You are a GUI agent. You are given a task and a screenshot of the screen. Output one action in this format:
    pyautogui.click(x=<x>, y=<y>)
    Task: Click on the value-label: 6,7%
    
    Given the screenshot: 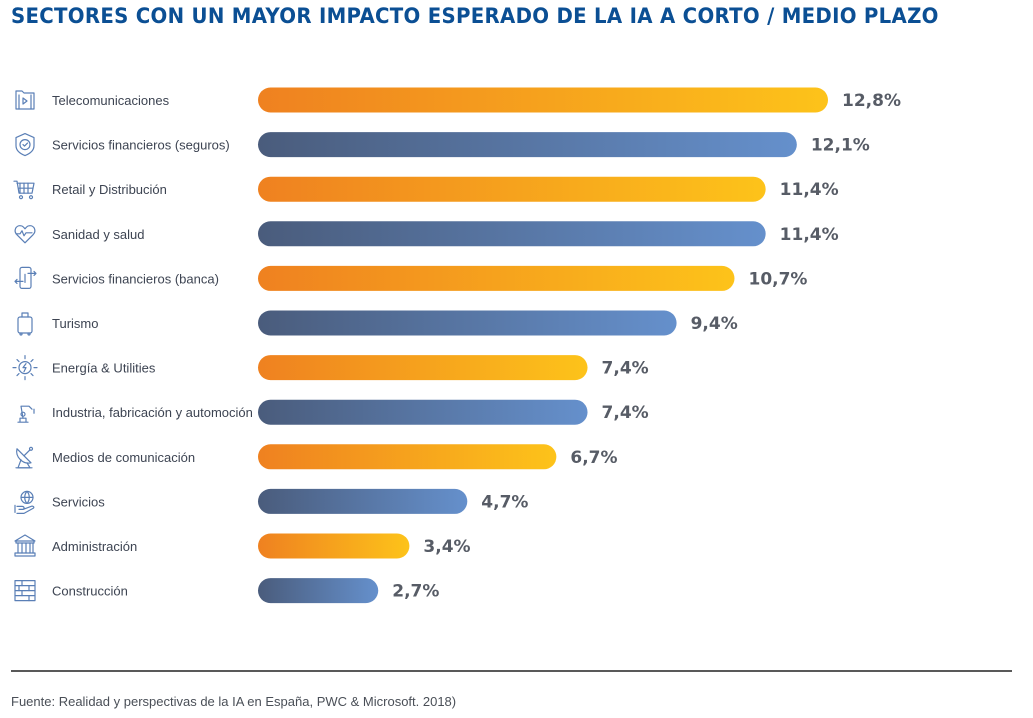 What is the action you would take?
    pyautogui.click(x=593, y=458)
    